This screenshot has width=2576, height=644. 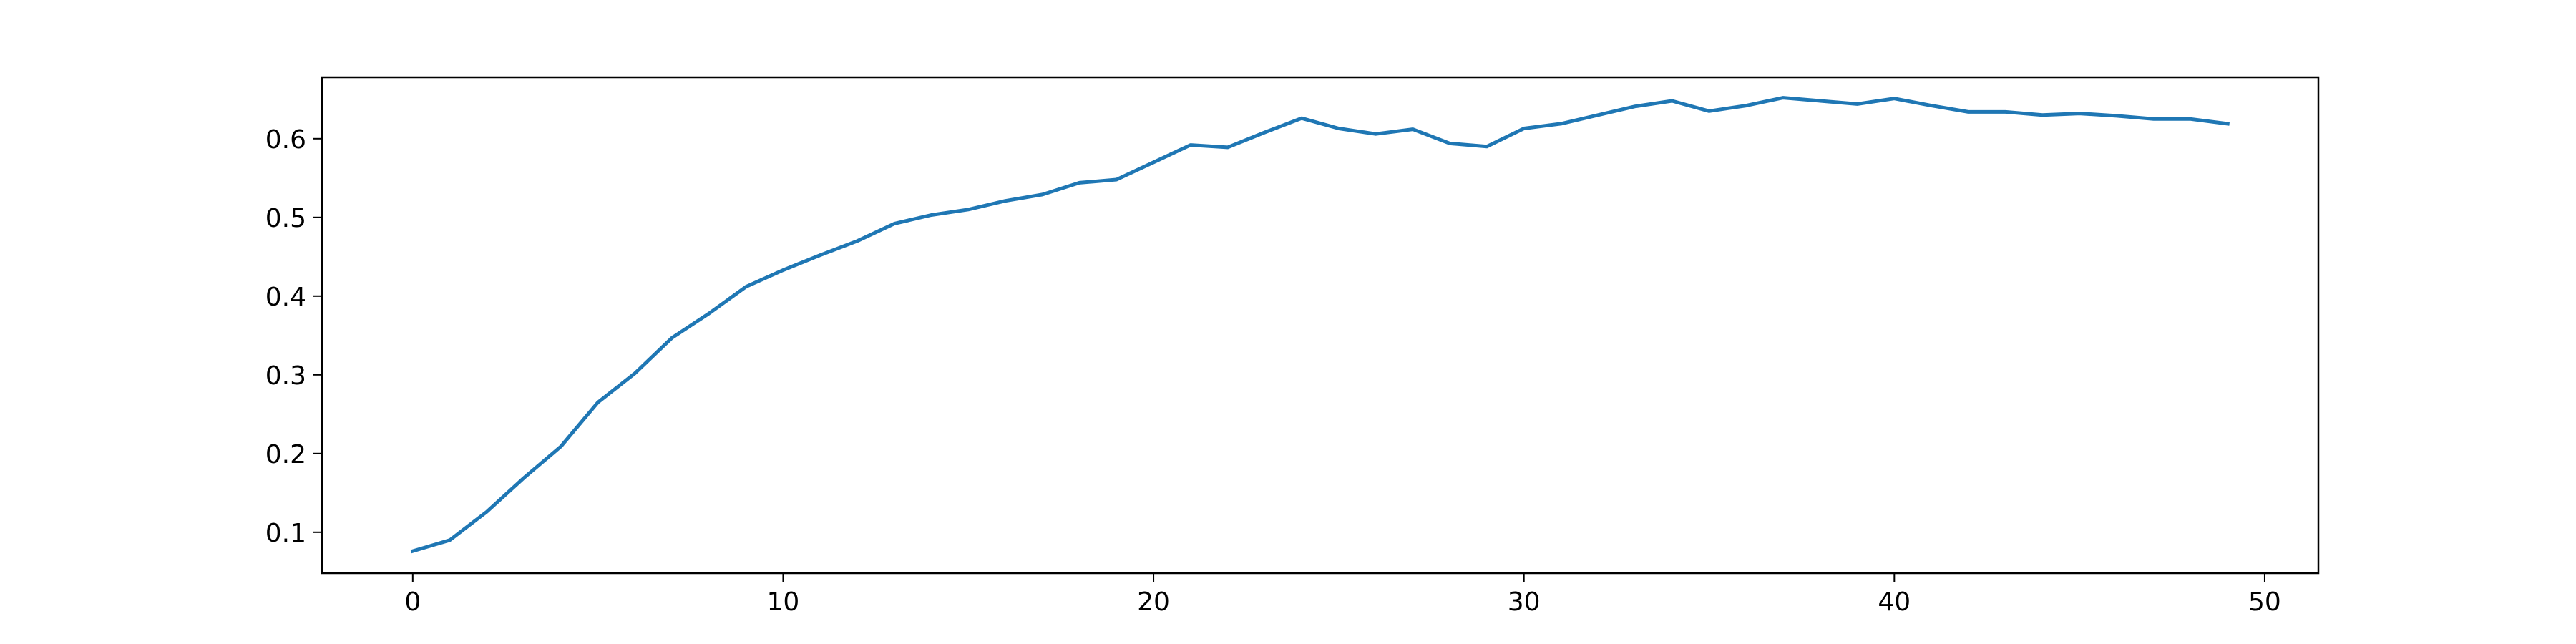 What do you see at coordinates (285, 218) in the screenshot?
I see `y-tick-label: 0.5` at bounding box center [285, 218].